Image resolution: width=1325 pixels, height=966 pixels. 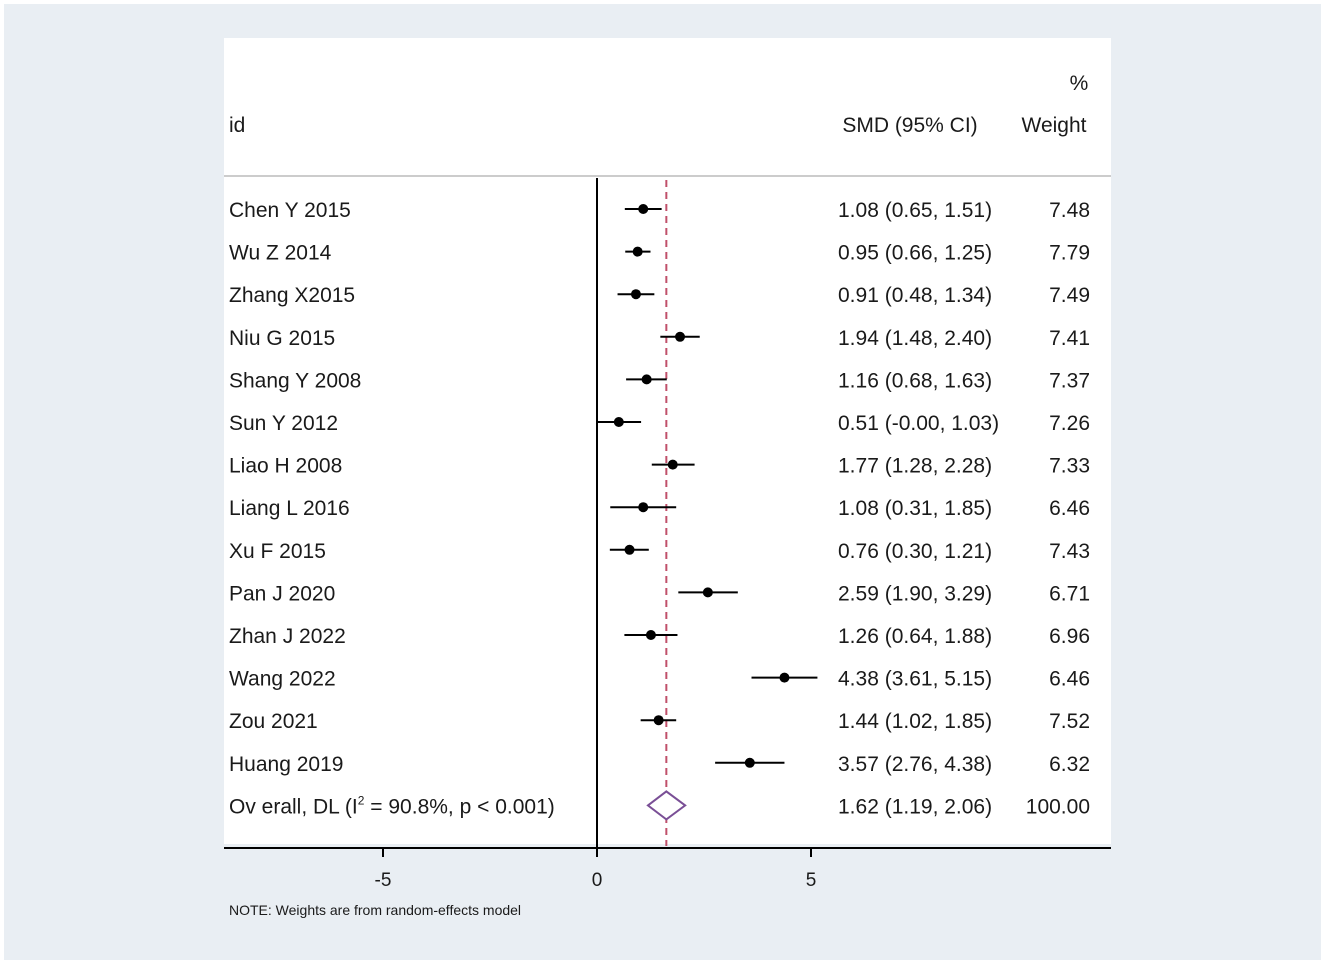 What do you see at coordinates (287, 636) in the screenshot?
I see `study-label: Zhan J 2022` at bounding box center [287, 636].